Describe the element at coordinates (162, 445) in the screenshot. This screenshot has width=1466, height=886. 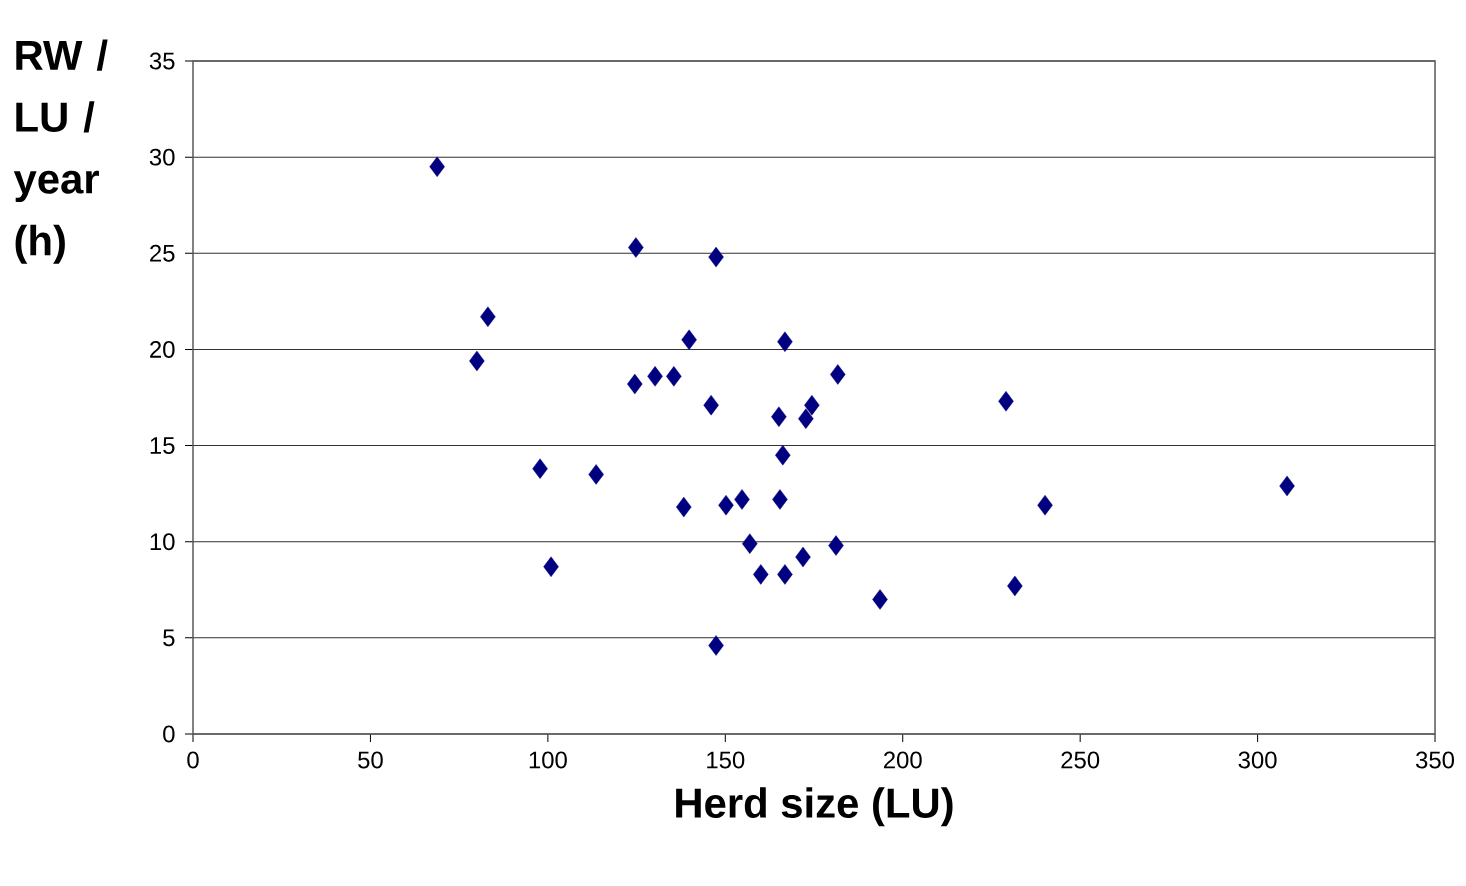
I see `y-tick-label: 15` at that location.